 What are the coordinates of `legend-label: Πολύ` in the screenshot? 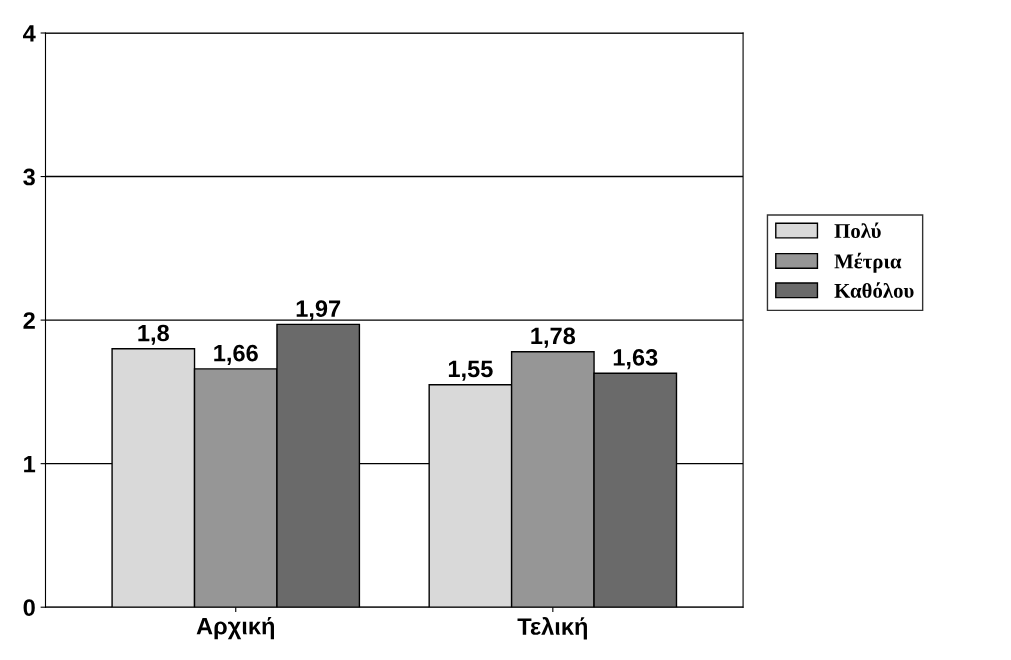 It's located at (857, 230).